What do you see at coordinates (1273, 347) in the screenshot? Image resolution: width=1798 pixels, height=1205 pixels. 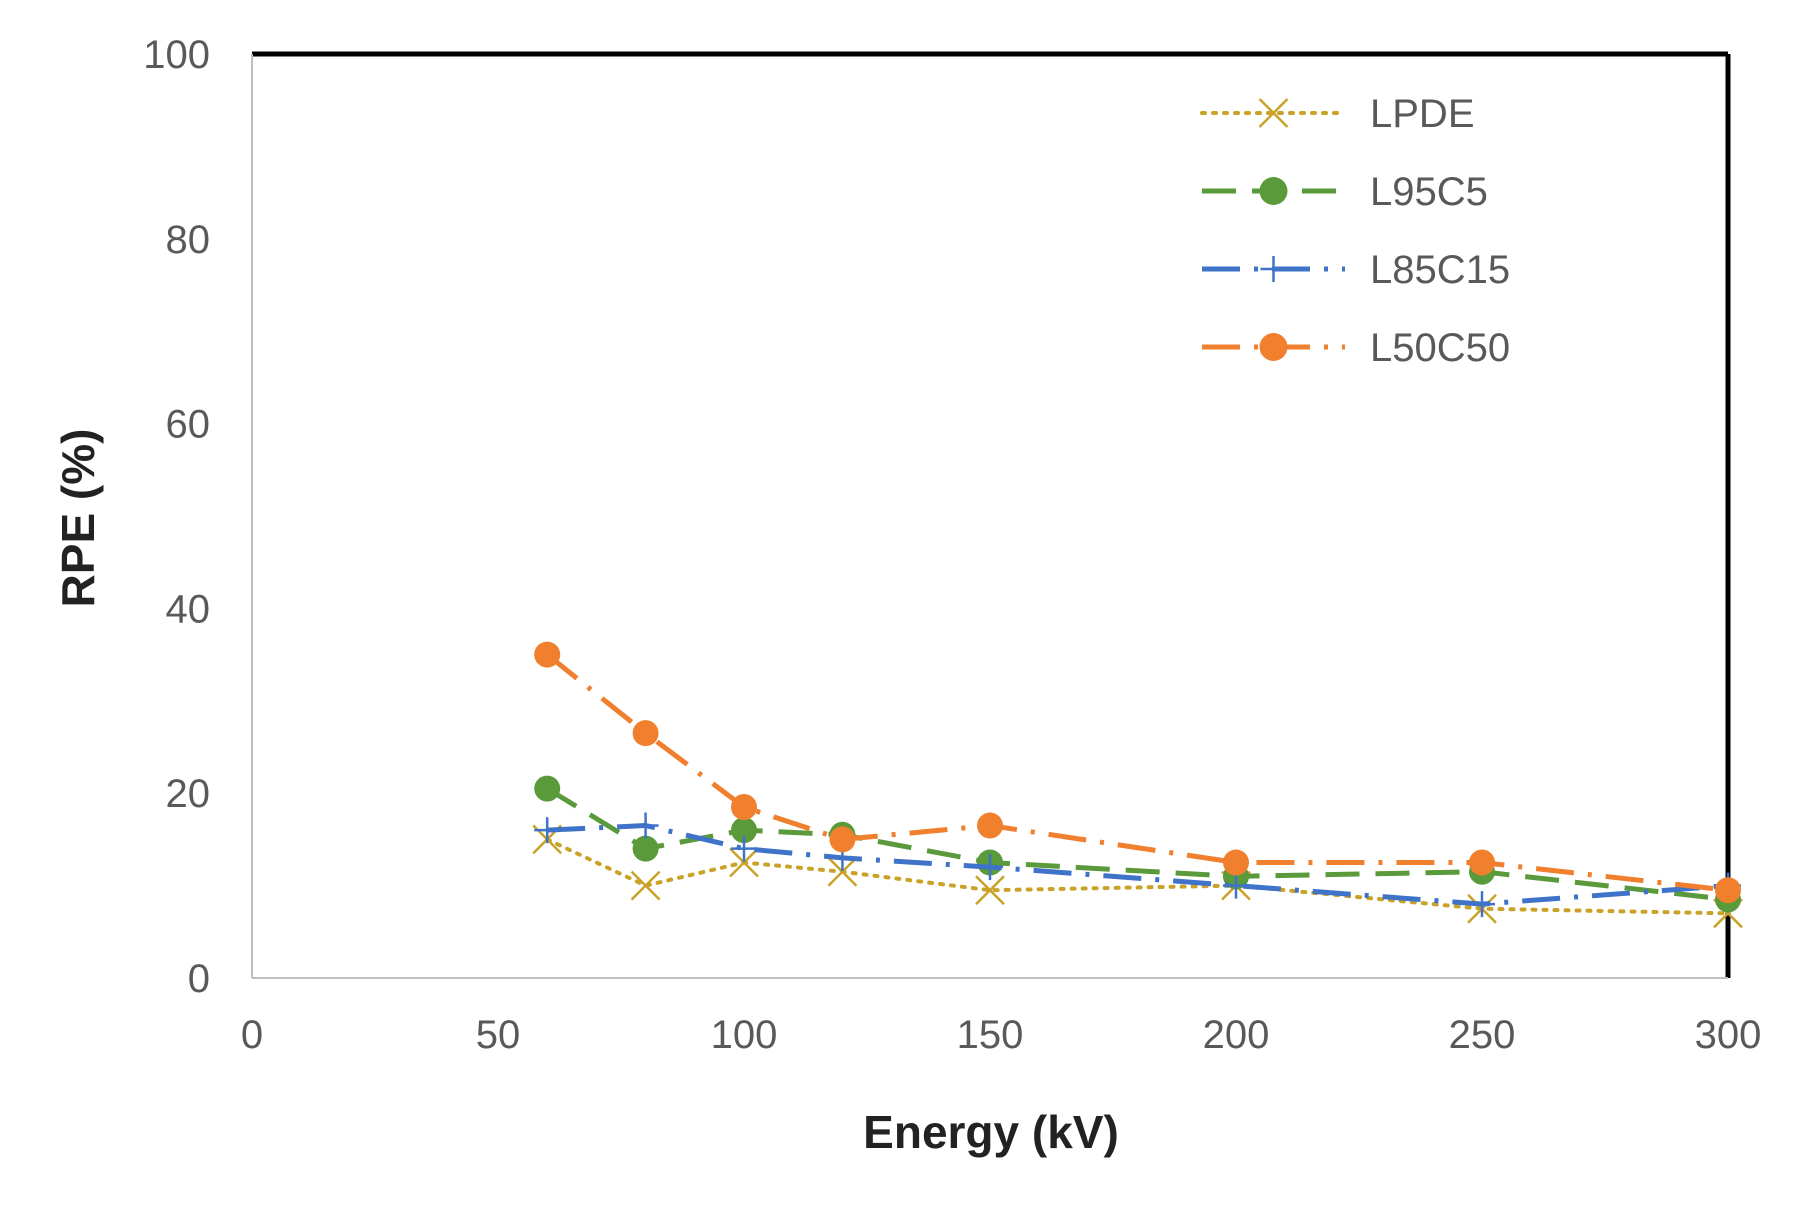 I see `legend-marker-l50c50` at bounding box center [1273, 347].